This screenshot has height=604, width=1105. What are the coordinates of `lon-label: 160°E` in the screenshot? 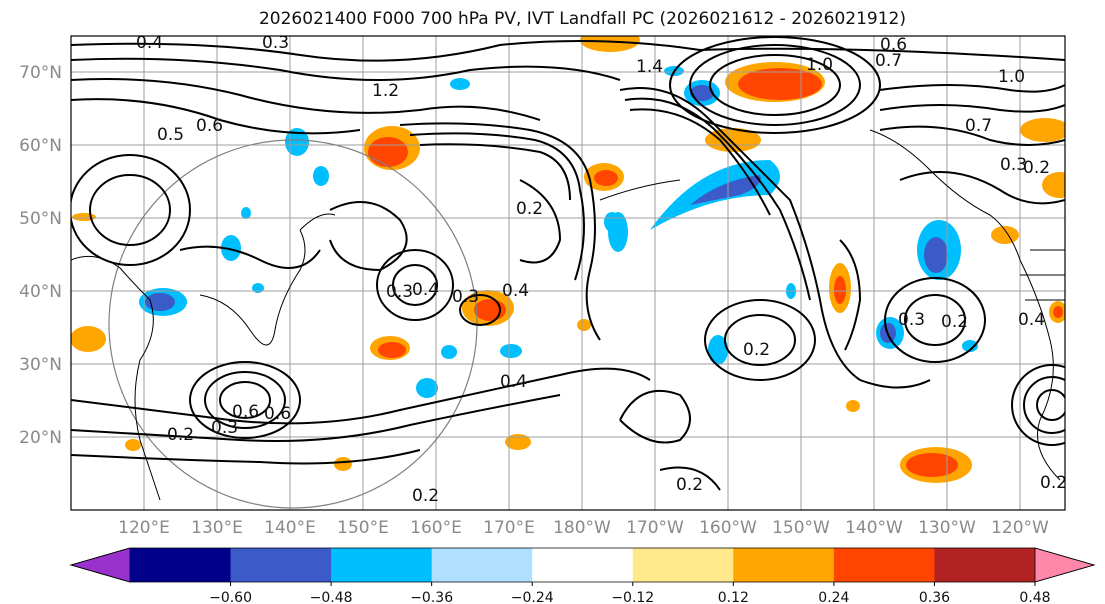 It's located at (436, 528).